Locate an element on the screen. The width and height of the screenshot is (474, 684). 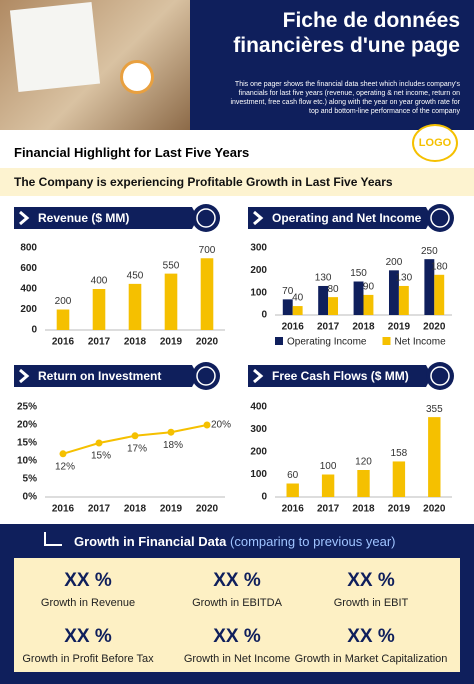
y-tick-label: 100 is located at coordinates (258, 474).